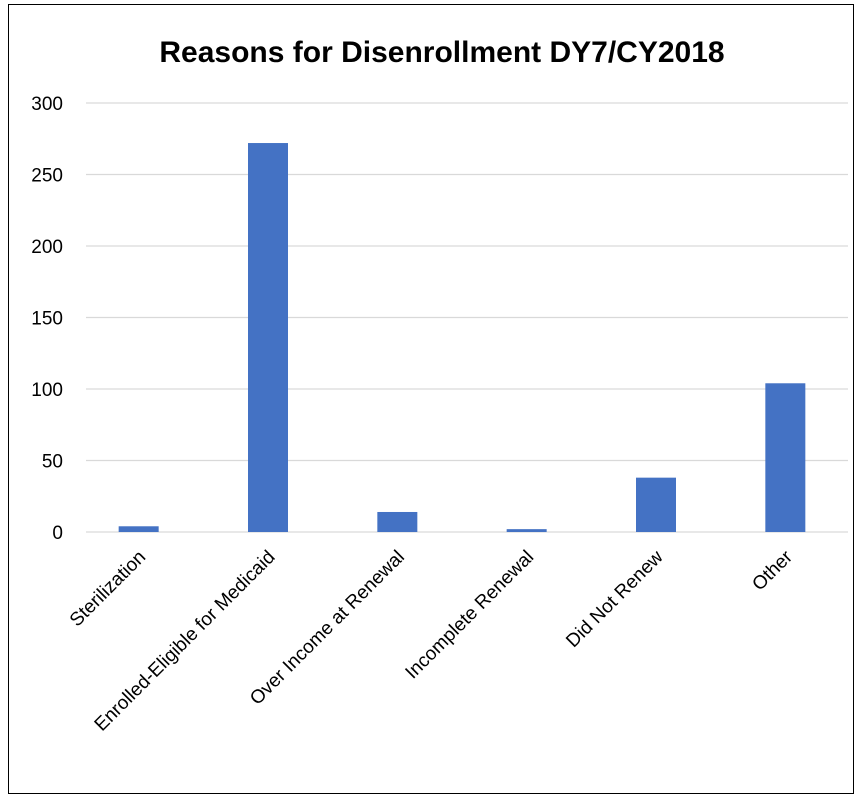 The height and width of the screenshot is (794, 863). What do you see at coordinates (57, 533) in the screenshot?
I see `y-tick-label: 0` at bounding box center [57, 533].